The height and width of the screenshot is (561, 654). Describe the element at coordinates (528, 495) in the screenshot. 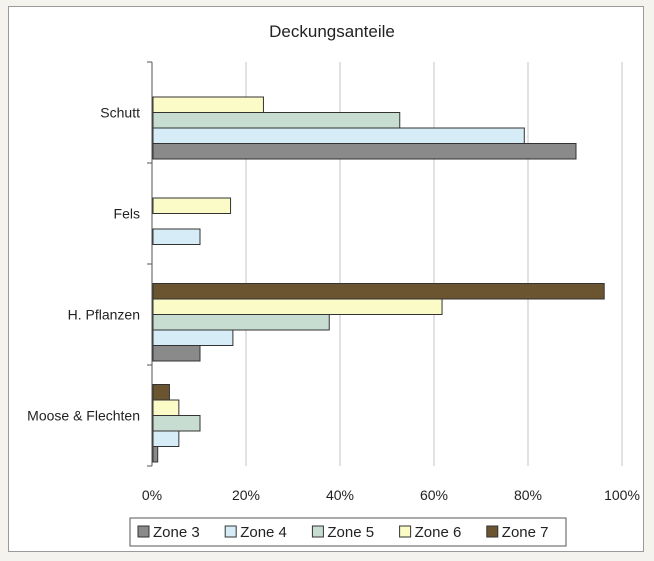

I see `x-tick-label: 80%` at that location.